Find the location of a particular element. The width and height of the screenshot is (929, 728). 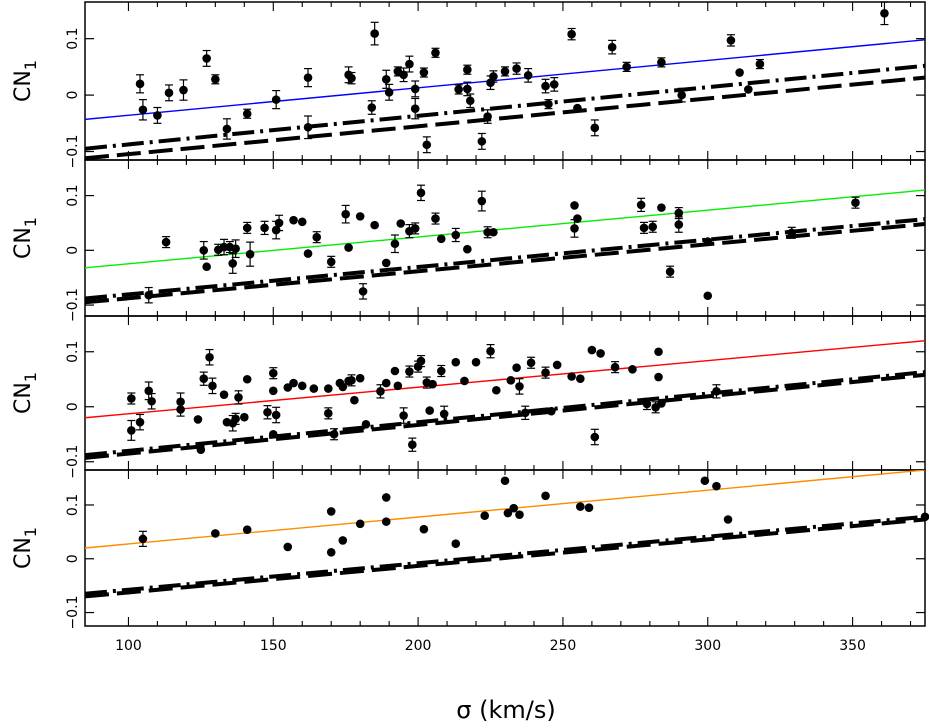

y-axis-label: CN1 is located at coordinates (25, 393).